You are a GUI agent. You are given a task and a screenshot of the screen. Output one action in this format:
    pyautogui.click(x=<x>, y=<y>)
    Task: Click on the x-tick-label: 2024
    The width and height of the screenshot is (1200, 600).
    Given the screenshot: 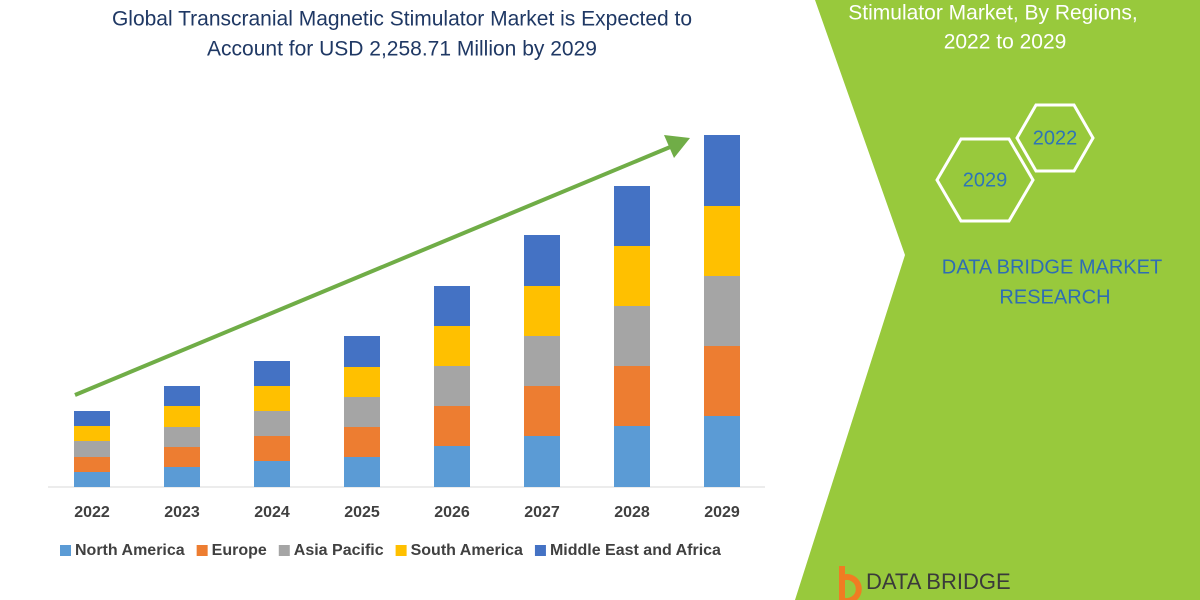 What is the action you would take?
    pyautogui.click(x=272, y=512)
    